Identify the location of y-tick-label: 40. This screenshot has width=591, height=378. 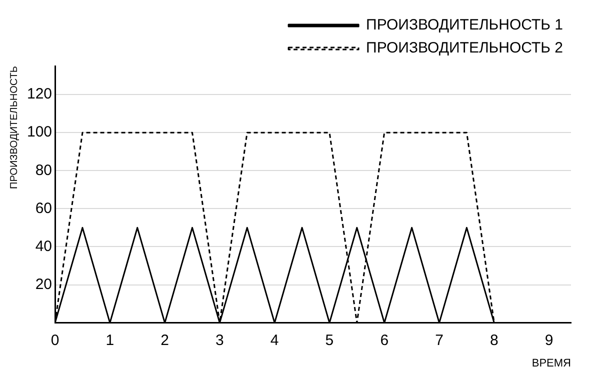
(43, 246).